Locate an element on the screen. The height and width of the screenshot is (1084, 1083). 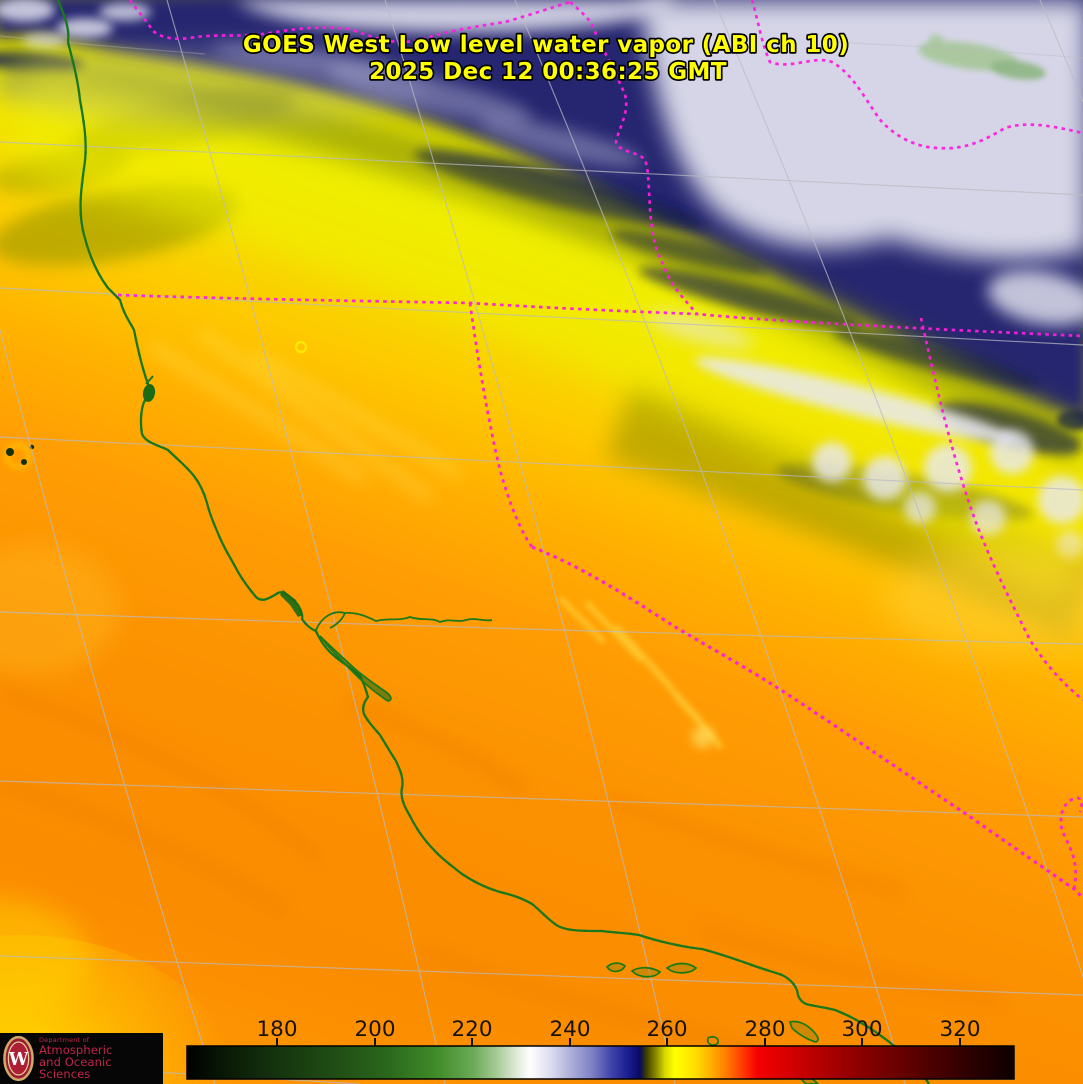
tick-label: 200 is located at coordinates (374, 1029).